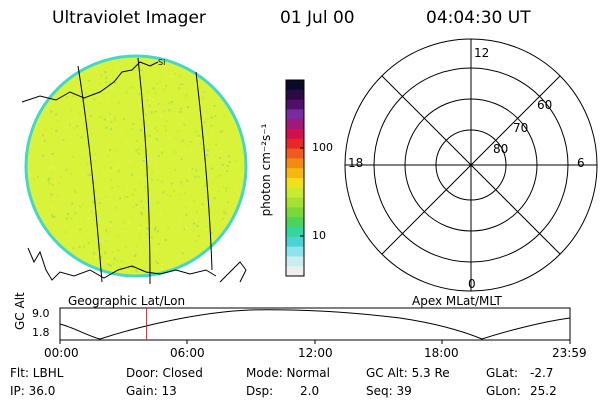  I want to click on altitude-curve, so click(315, 324).